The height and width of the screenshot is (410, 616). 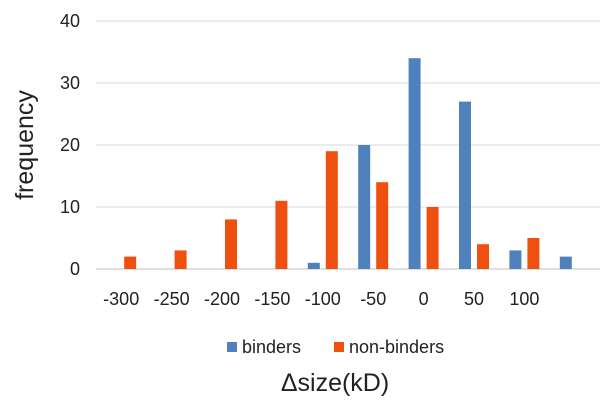 What do you see at coordinates (25, 145) in the screenshot?
I see `y-axis-label: frequency` at bounding box center [25, 145].